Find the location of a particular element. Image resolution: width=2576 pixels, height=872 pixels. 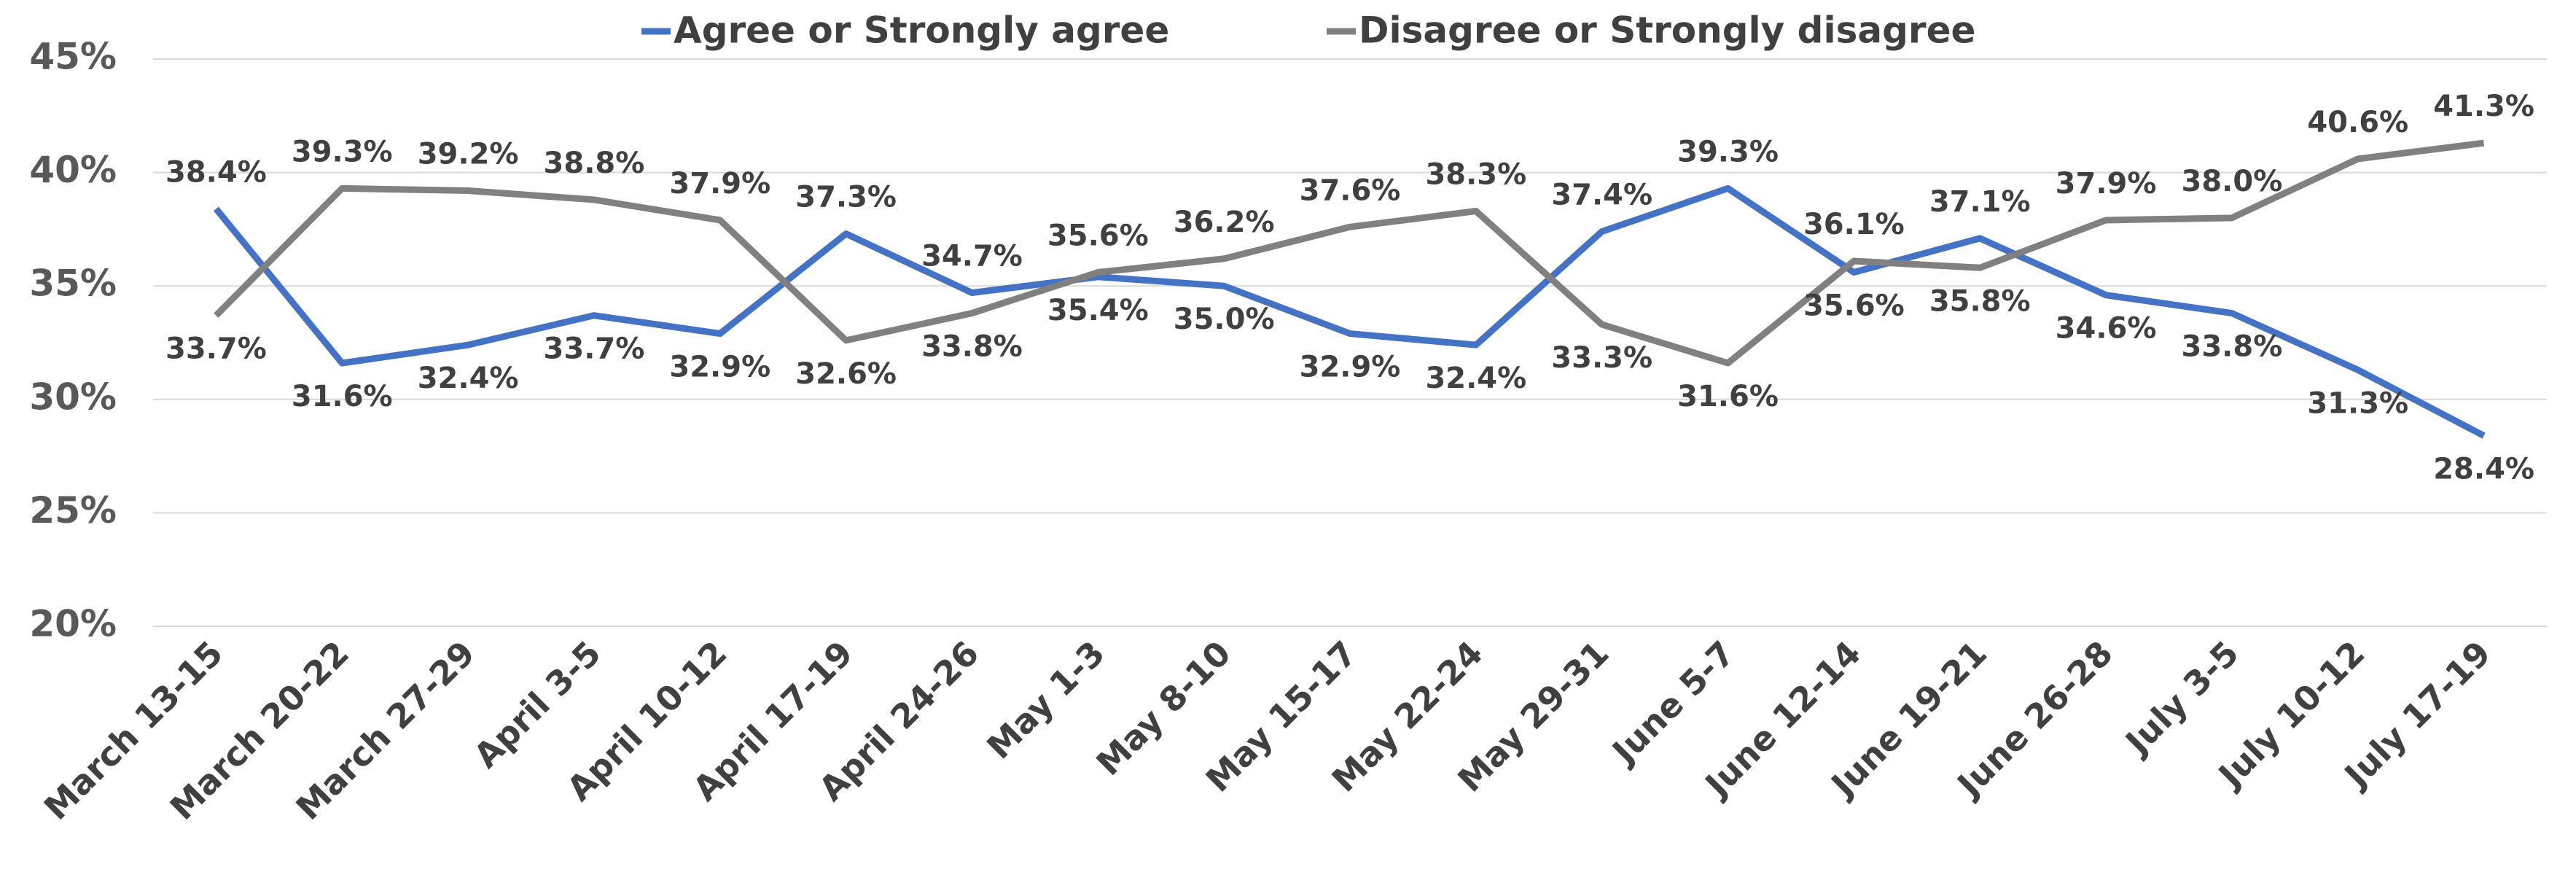

data-label: 36.2% is located at coordinates (1224, 222).